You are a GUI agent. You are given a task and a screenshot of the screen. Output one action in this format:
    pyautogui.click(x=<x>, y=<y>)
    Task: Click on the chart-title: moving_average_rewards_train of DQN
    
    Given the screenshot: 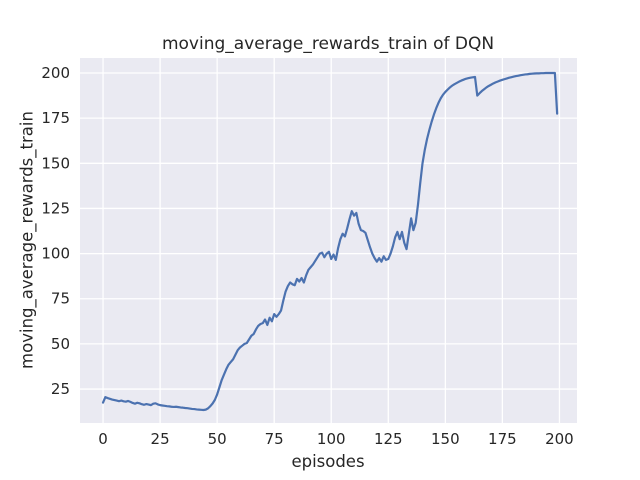 What is the action you would take?
    pyautogui.click(x=328, y=44)
    